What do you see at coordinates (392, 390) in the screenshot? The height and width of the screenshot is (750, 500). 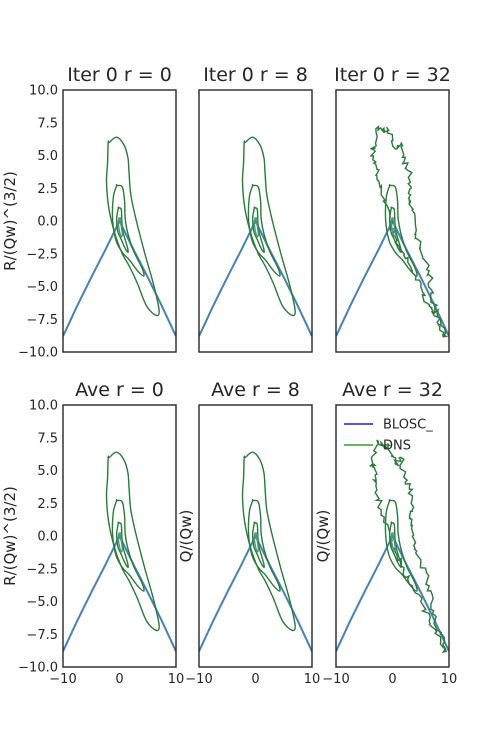 I see `panel-title: Ave r = 32` at bounding box center [392, 390].